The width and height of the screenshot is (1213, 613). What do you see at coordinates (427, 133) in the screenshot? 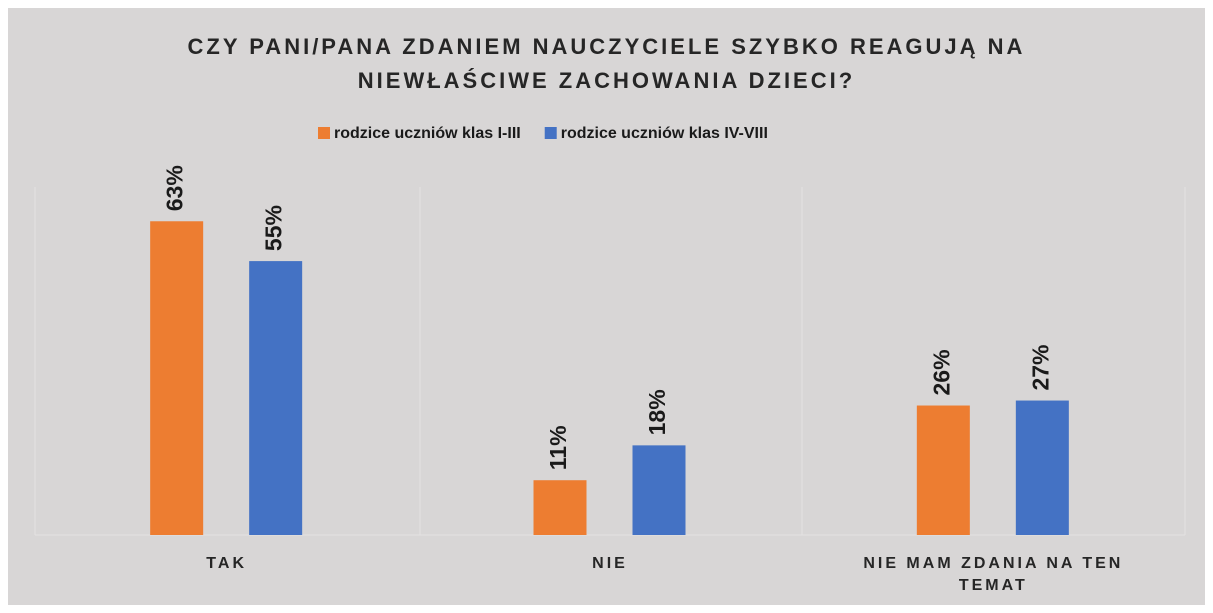
I see `legend-label: rodzice uczniów klas I-III` at bounding box center [427, 133].